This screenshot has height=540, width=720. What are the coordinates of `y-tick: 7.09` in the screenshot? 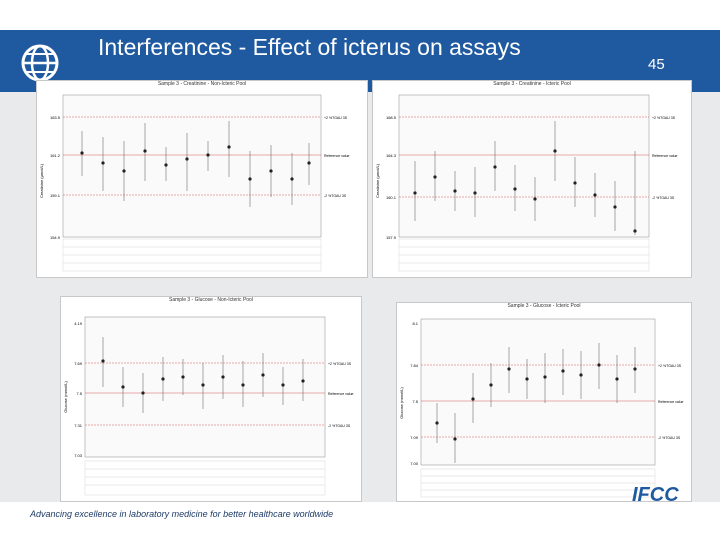 It's located at (414, 437).